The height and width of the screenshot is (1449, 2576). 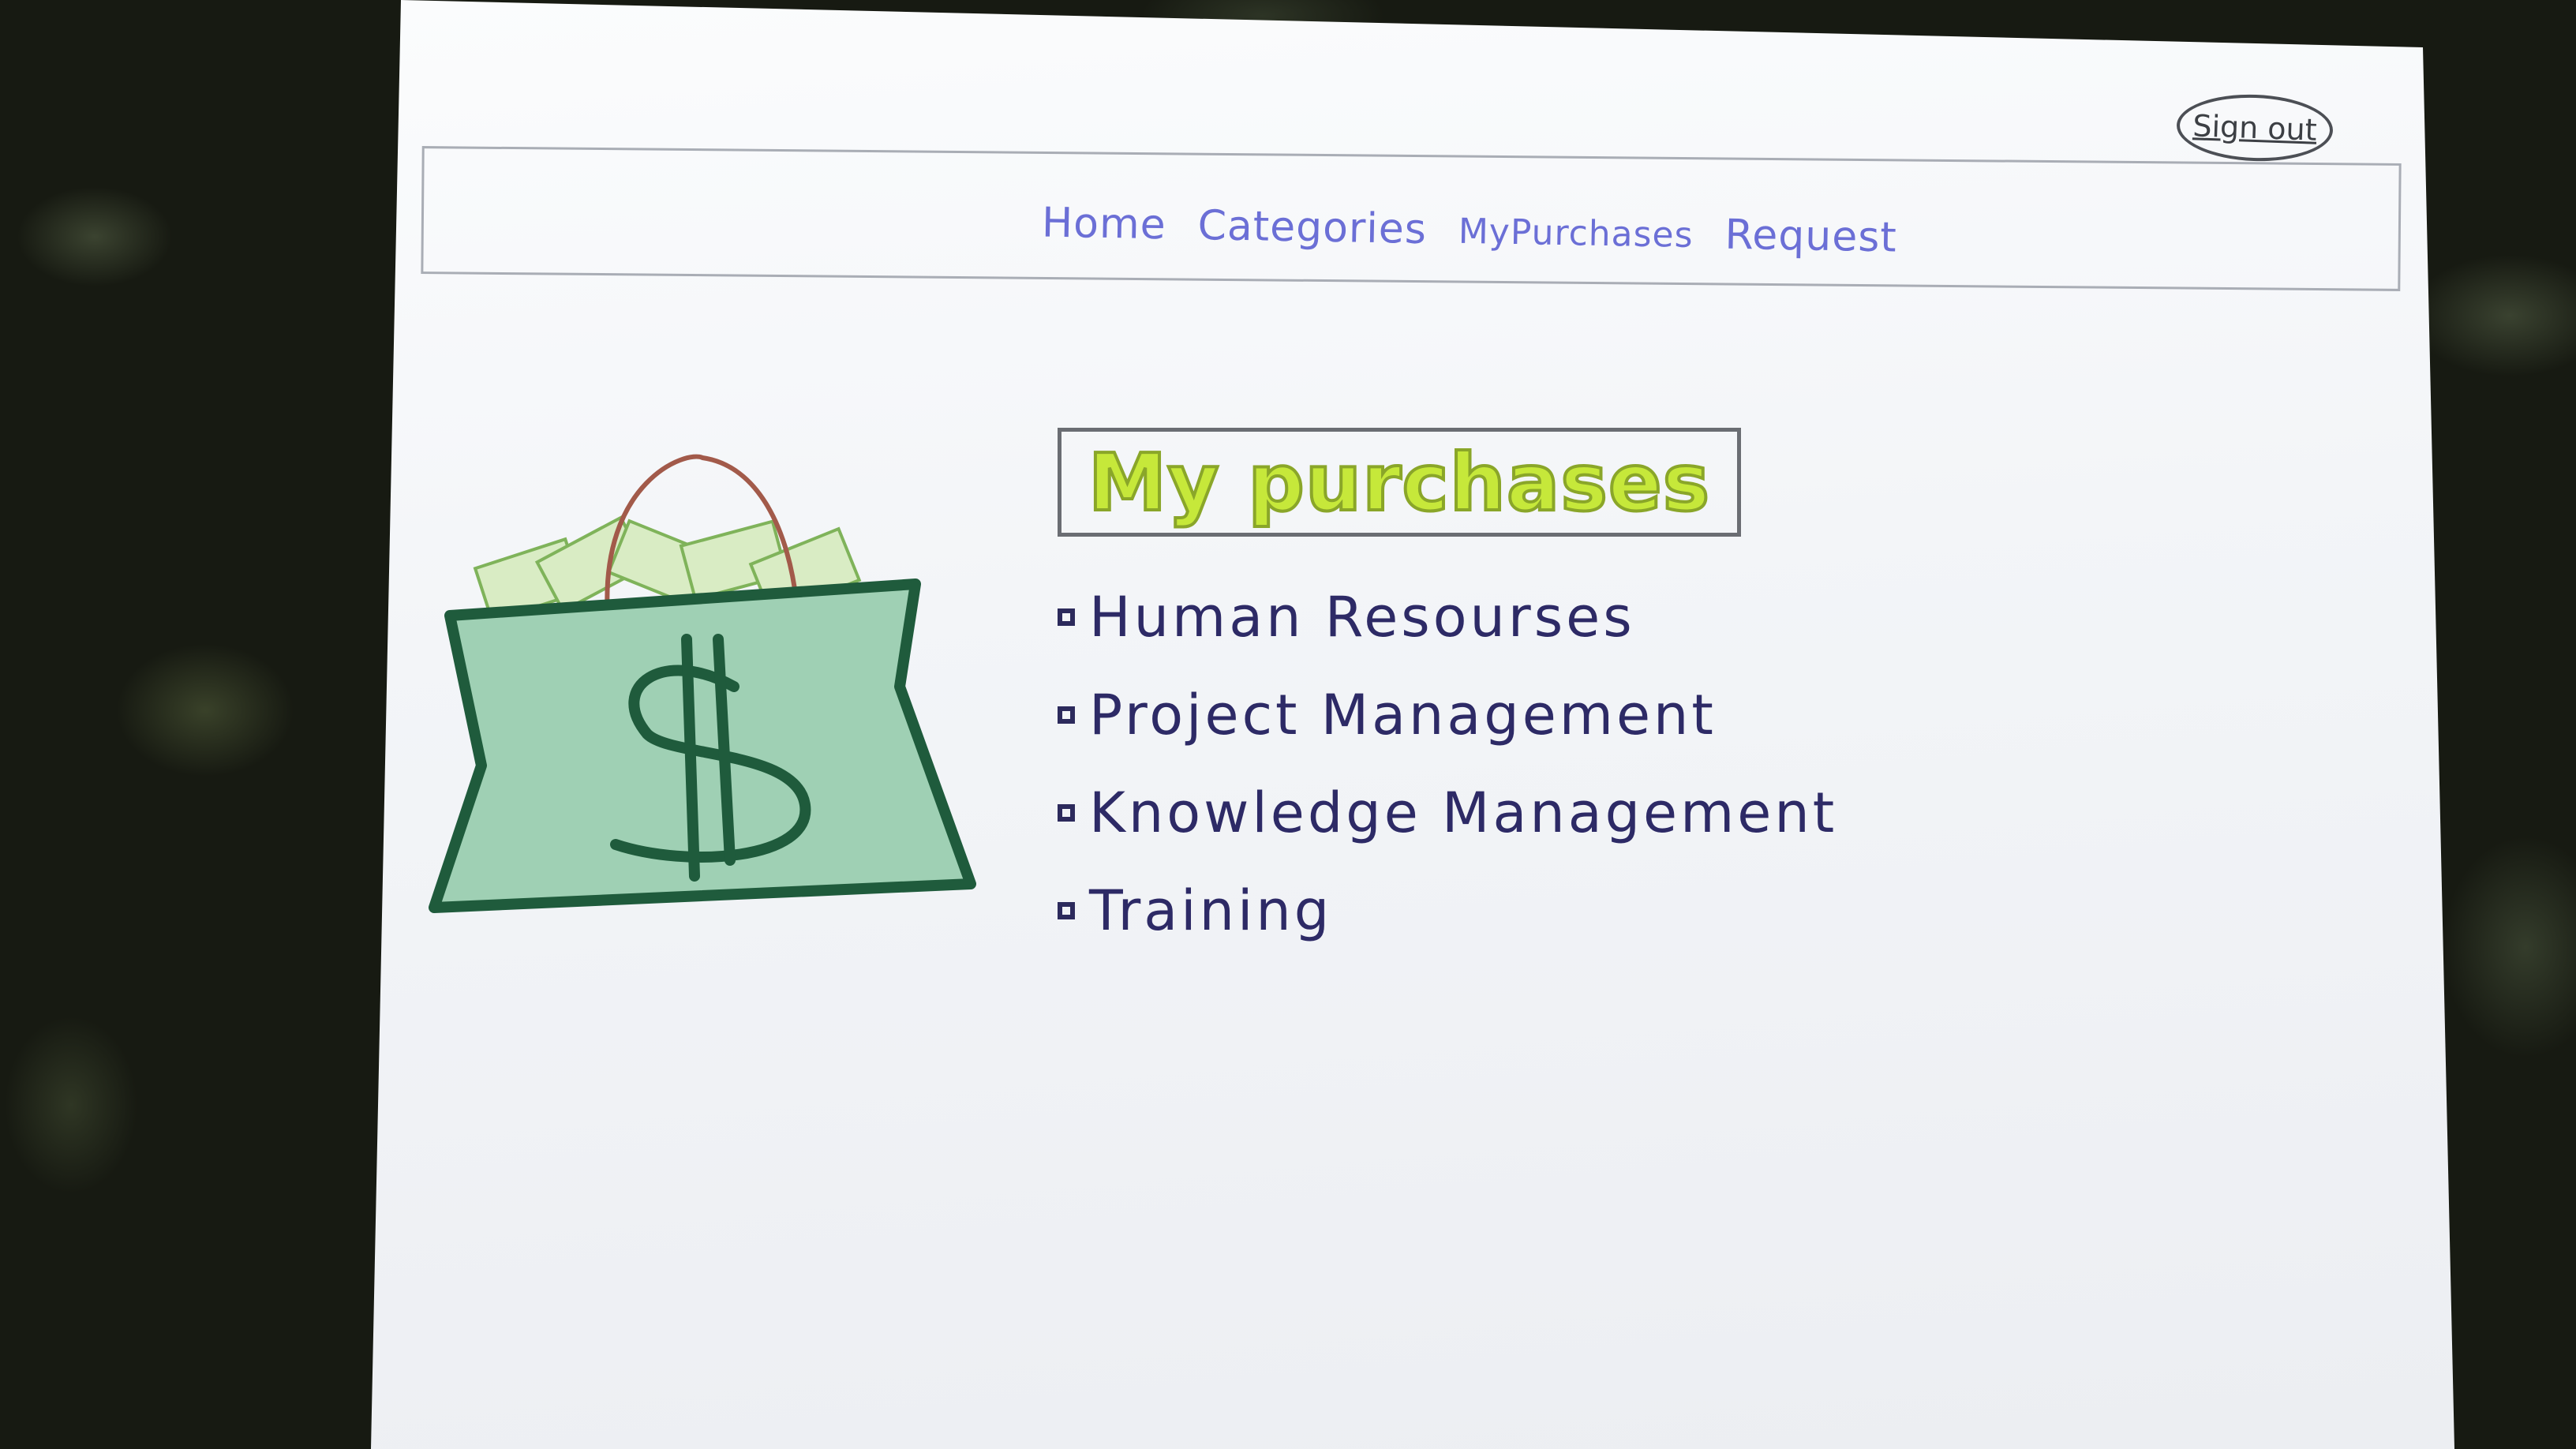 I want to click on dollar-sign-icon, so click(x=710, y=758).